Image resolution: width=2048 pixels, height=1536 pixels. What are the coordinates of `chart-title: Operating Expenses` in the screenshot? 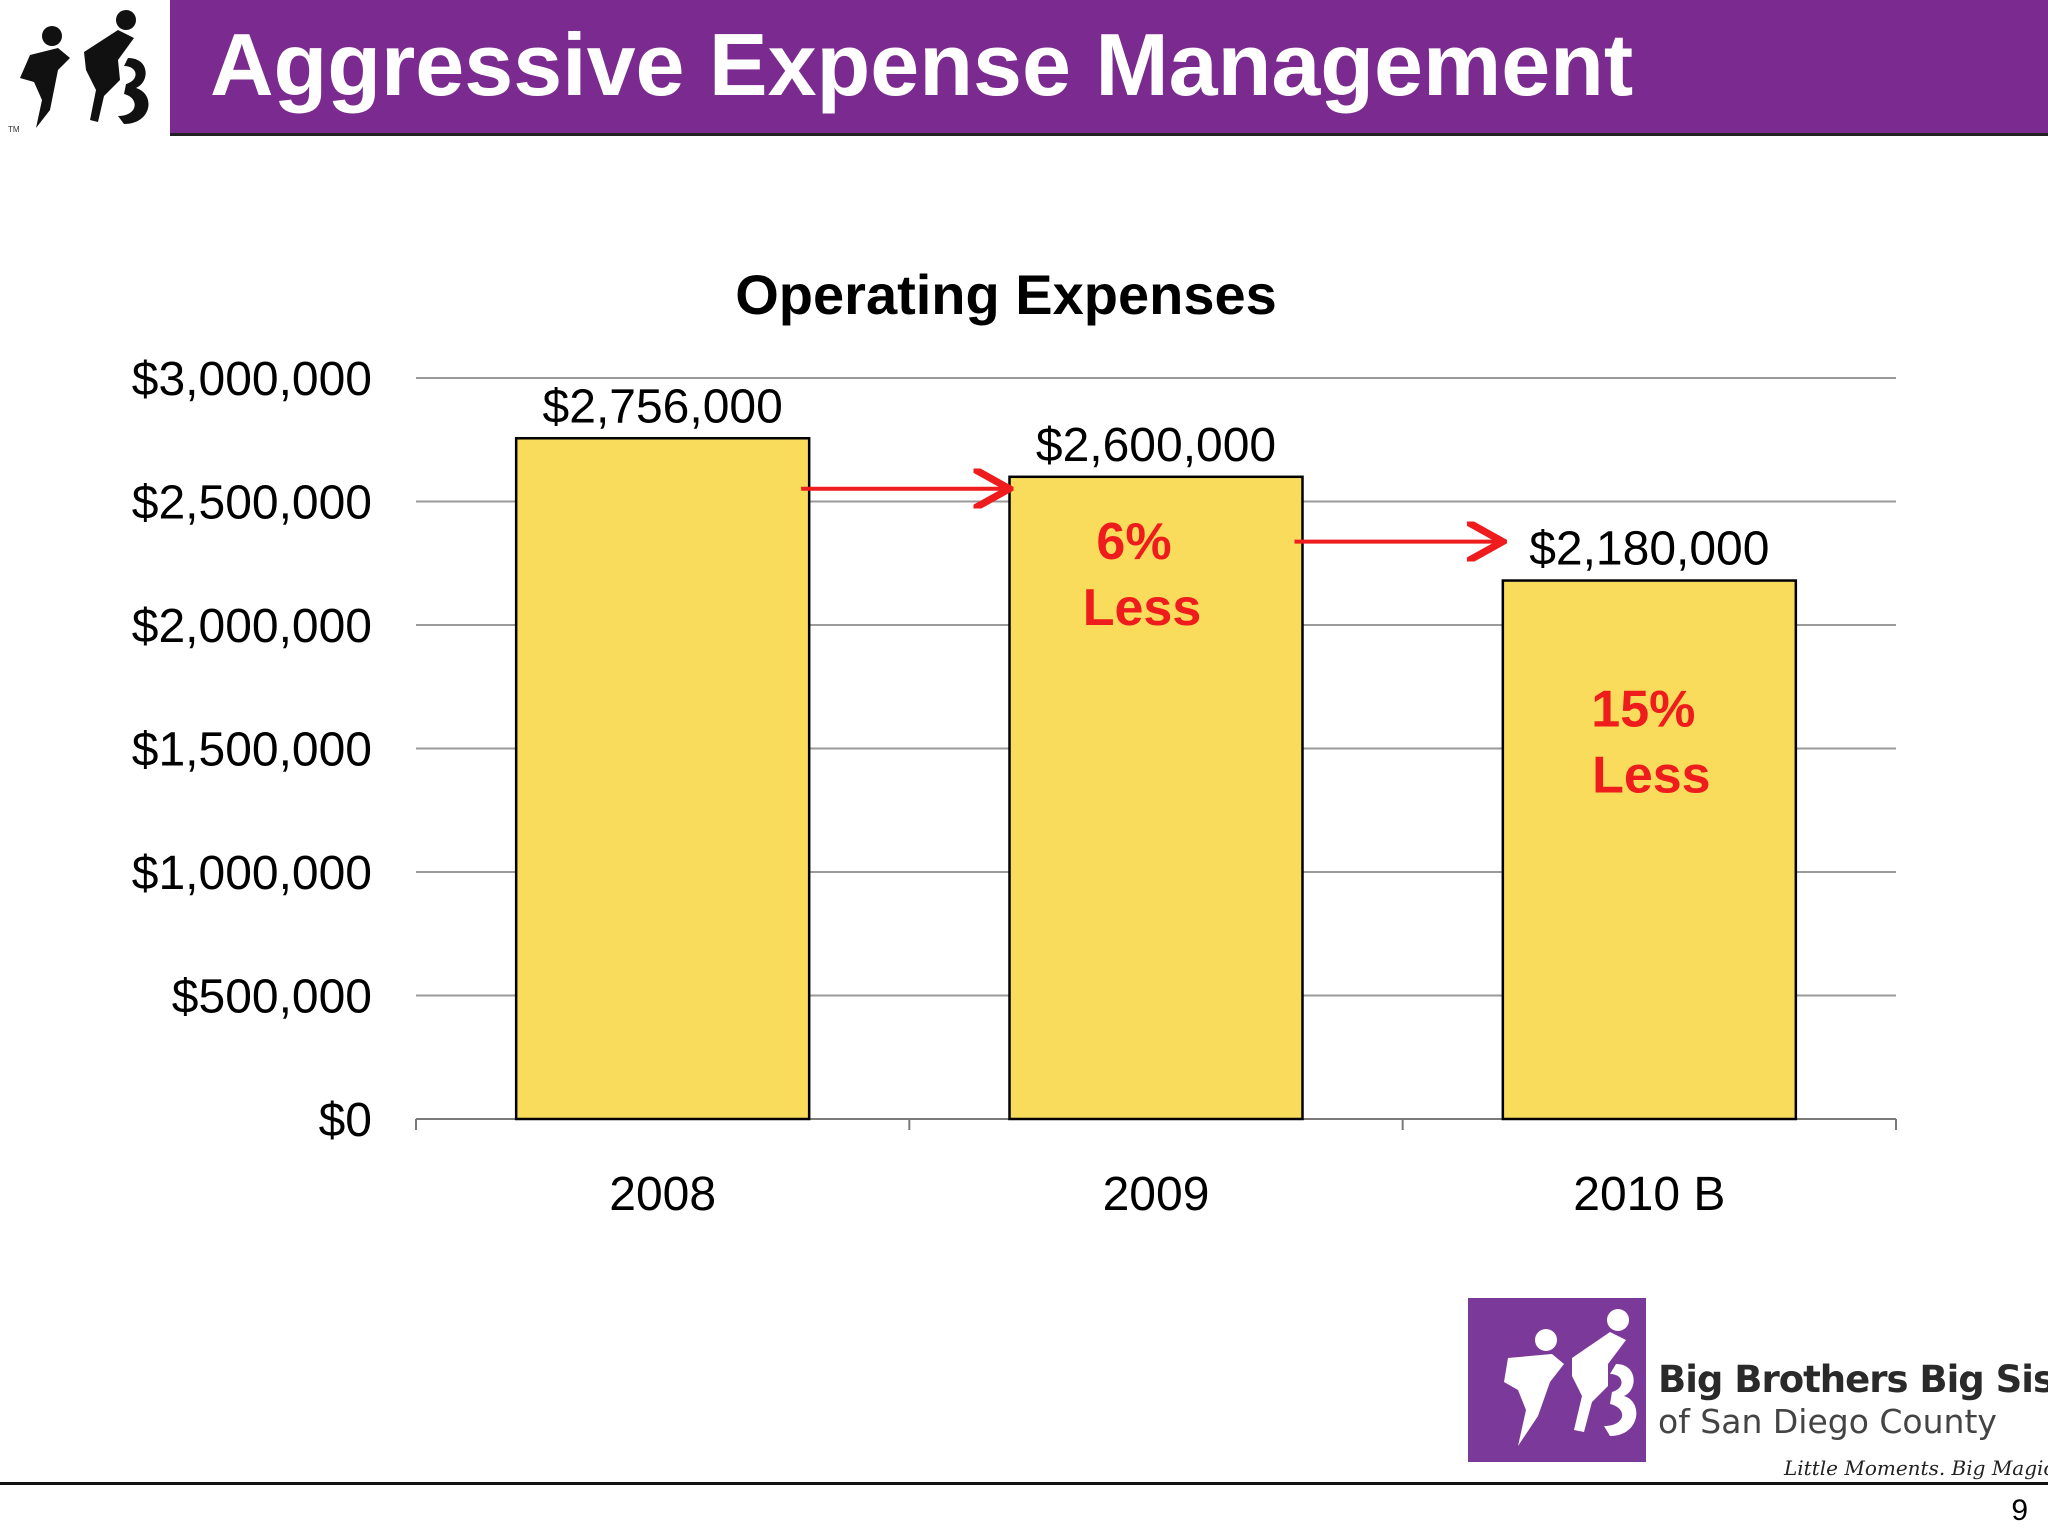 It's located at (1006, 294).